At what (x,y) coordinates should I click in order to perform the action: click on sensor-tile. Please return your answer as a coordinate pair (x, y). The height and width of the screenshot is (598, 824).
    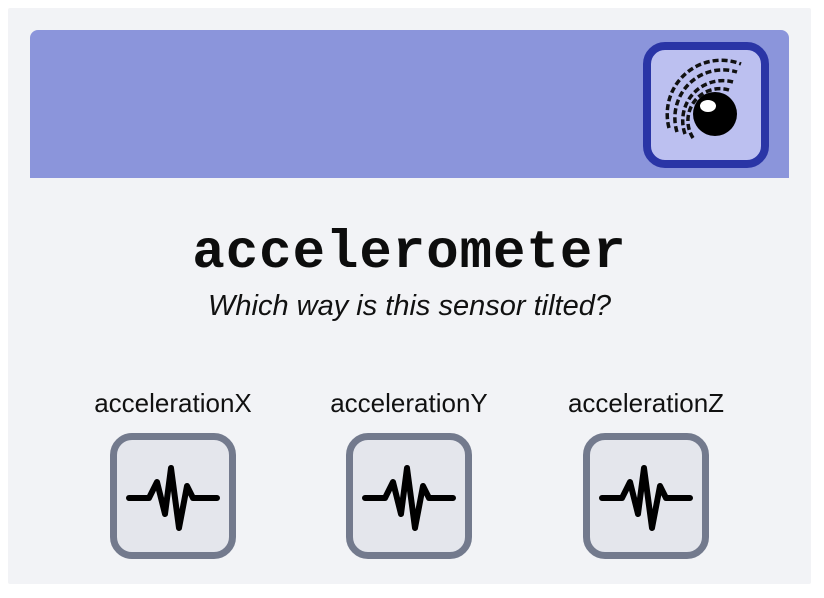
    Looking at the image, I should click on (706, 105).